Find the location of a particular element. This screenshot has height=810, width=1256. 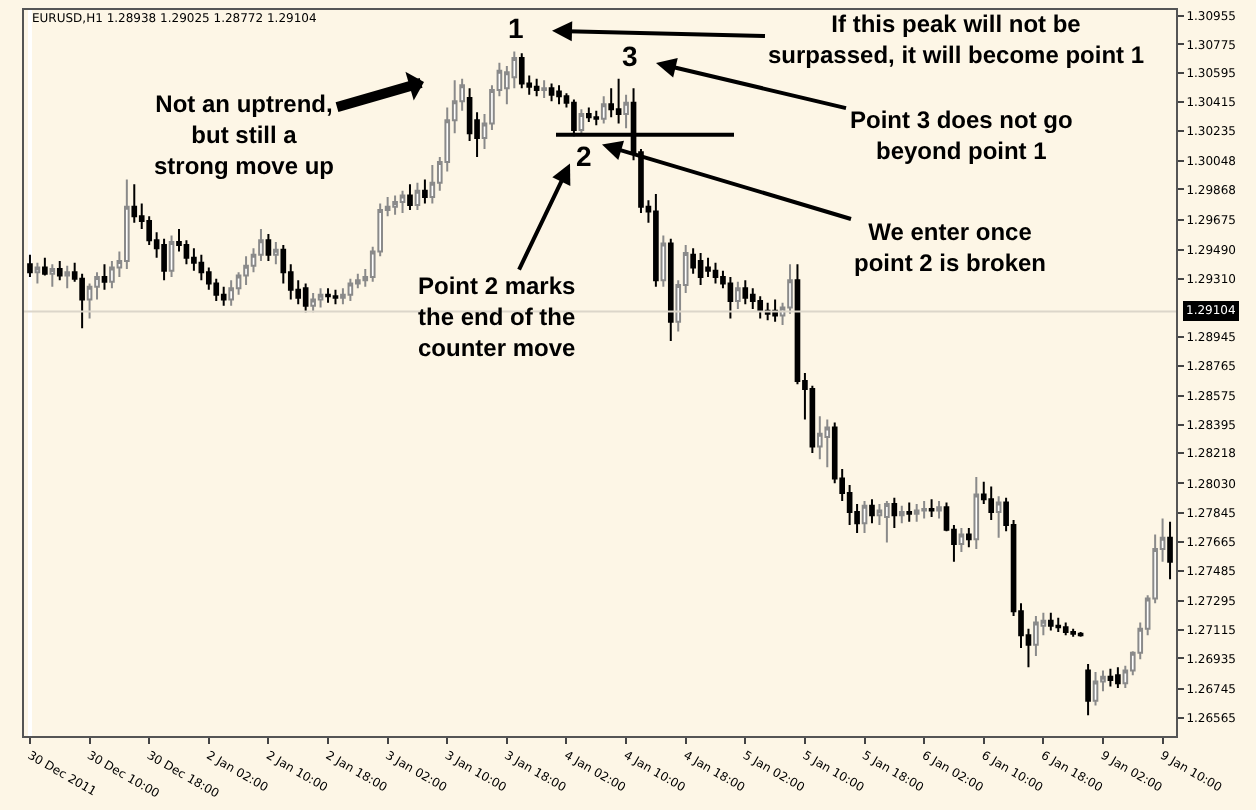

annotation: Point 2 marks the end of the counter move is located at coordinates (497, 317).